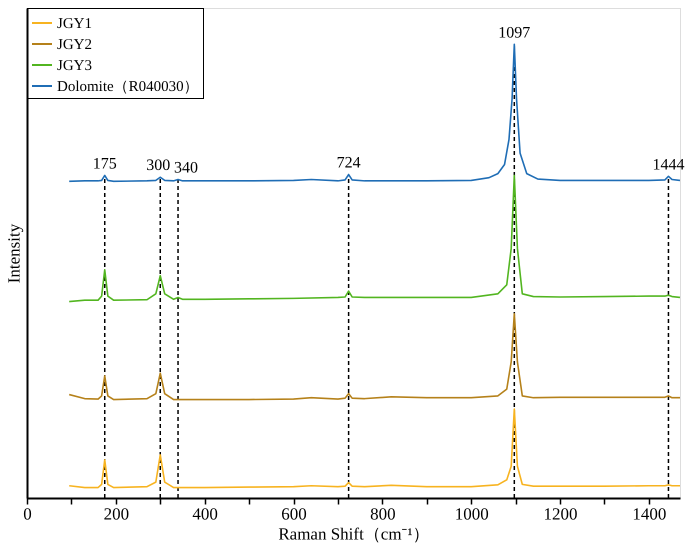 The height and width of the screenshot is (547, 686). What do you see at coordinates (74, 66) in the screenshot?
I see `legend-label: JGY3` at bounding box center [74, 66].